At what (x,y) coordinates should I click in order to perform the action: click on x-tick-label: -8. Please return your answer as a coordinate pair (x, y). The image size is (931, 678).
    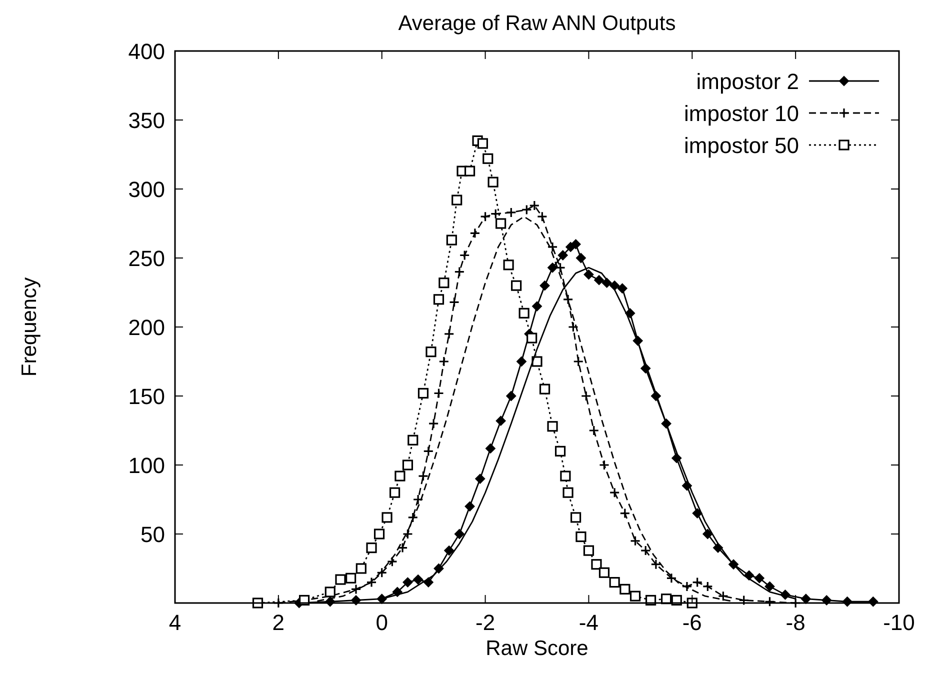
    Looking at the image, I should click on (796, 622).